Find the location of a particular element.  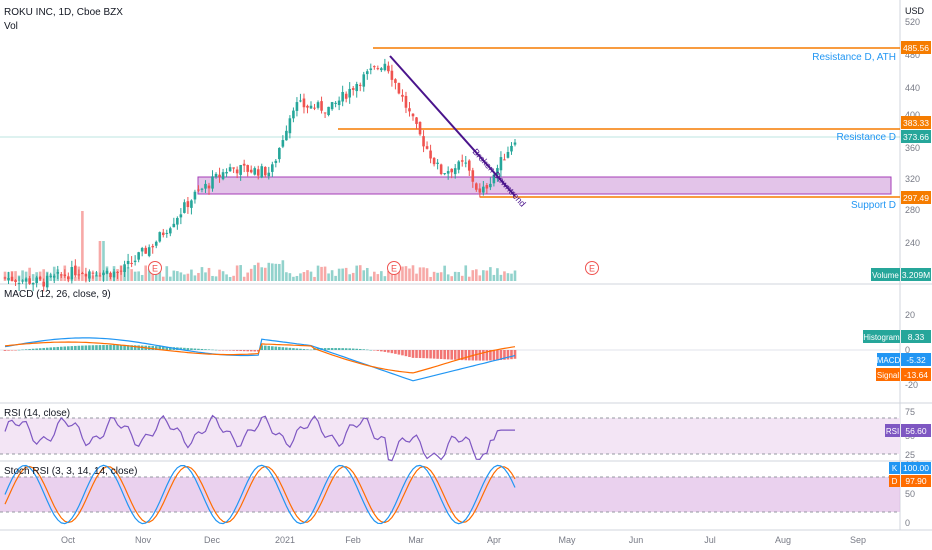

svg-text: 56.60 is located at coordinates (916, 431).